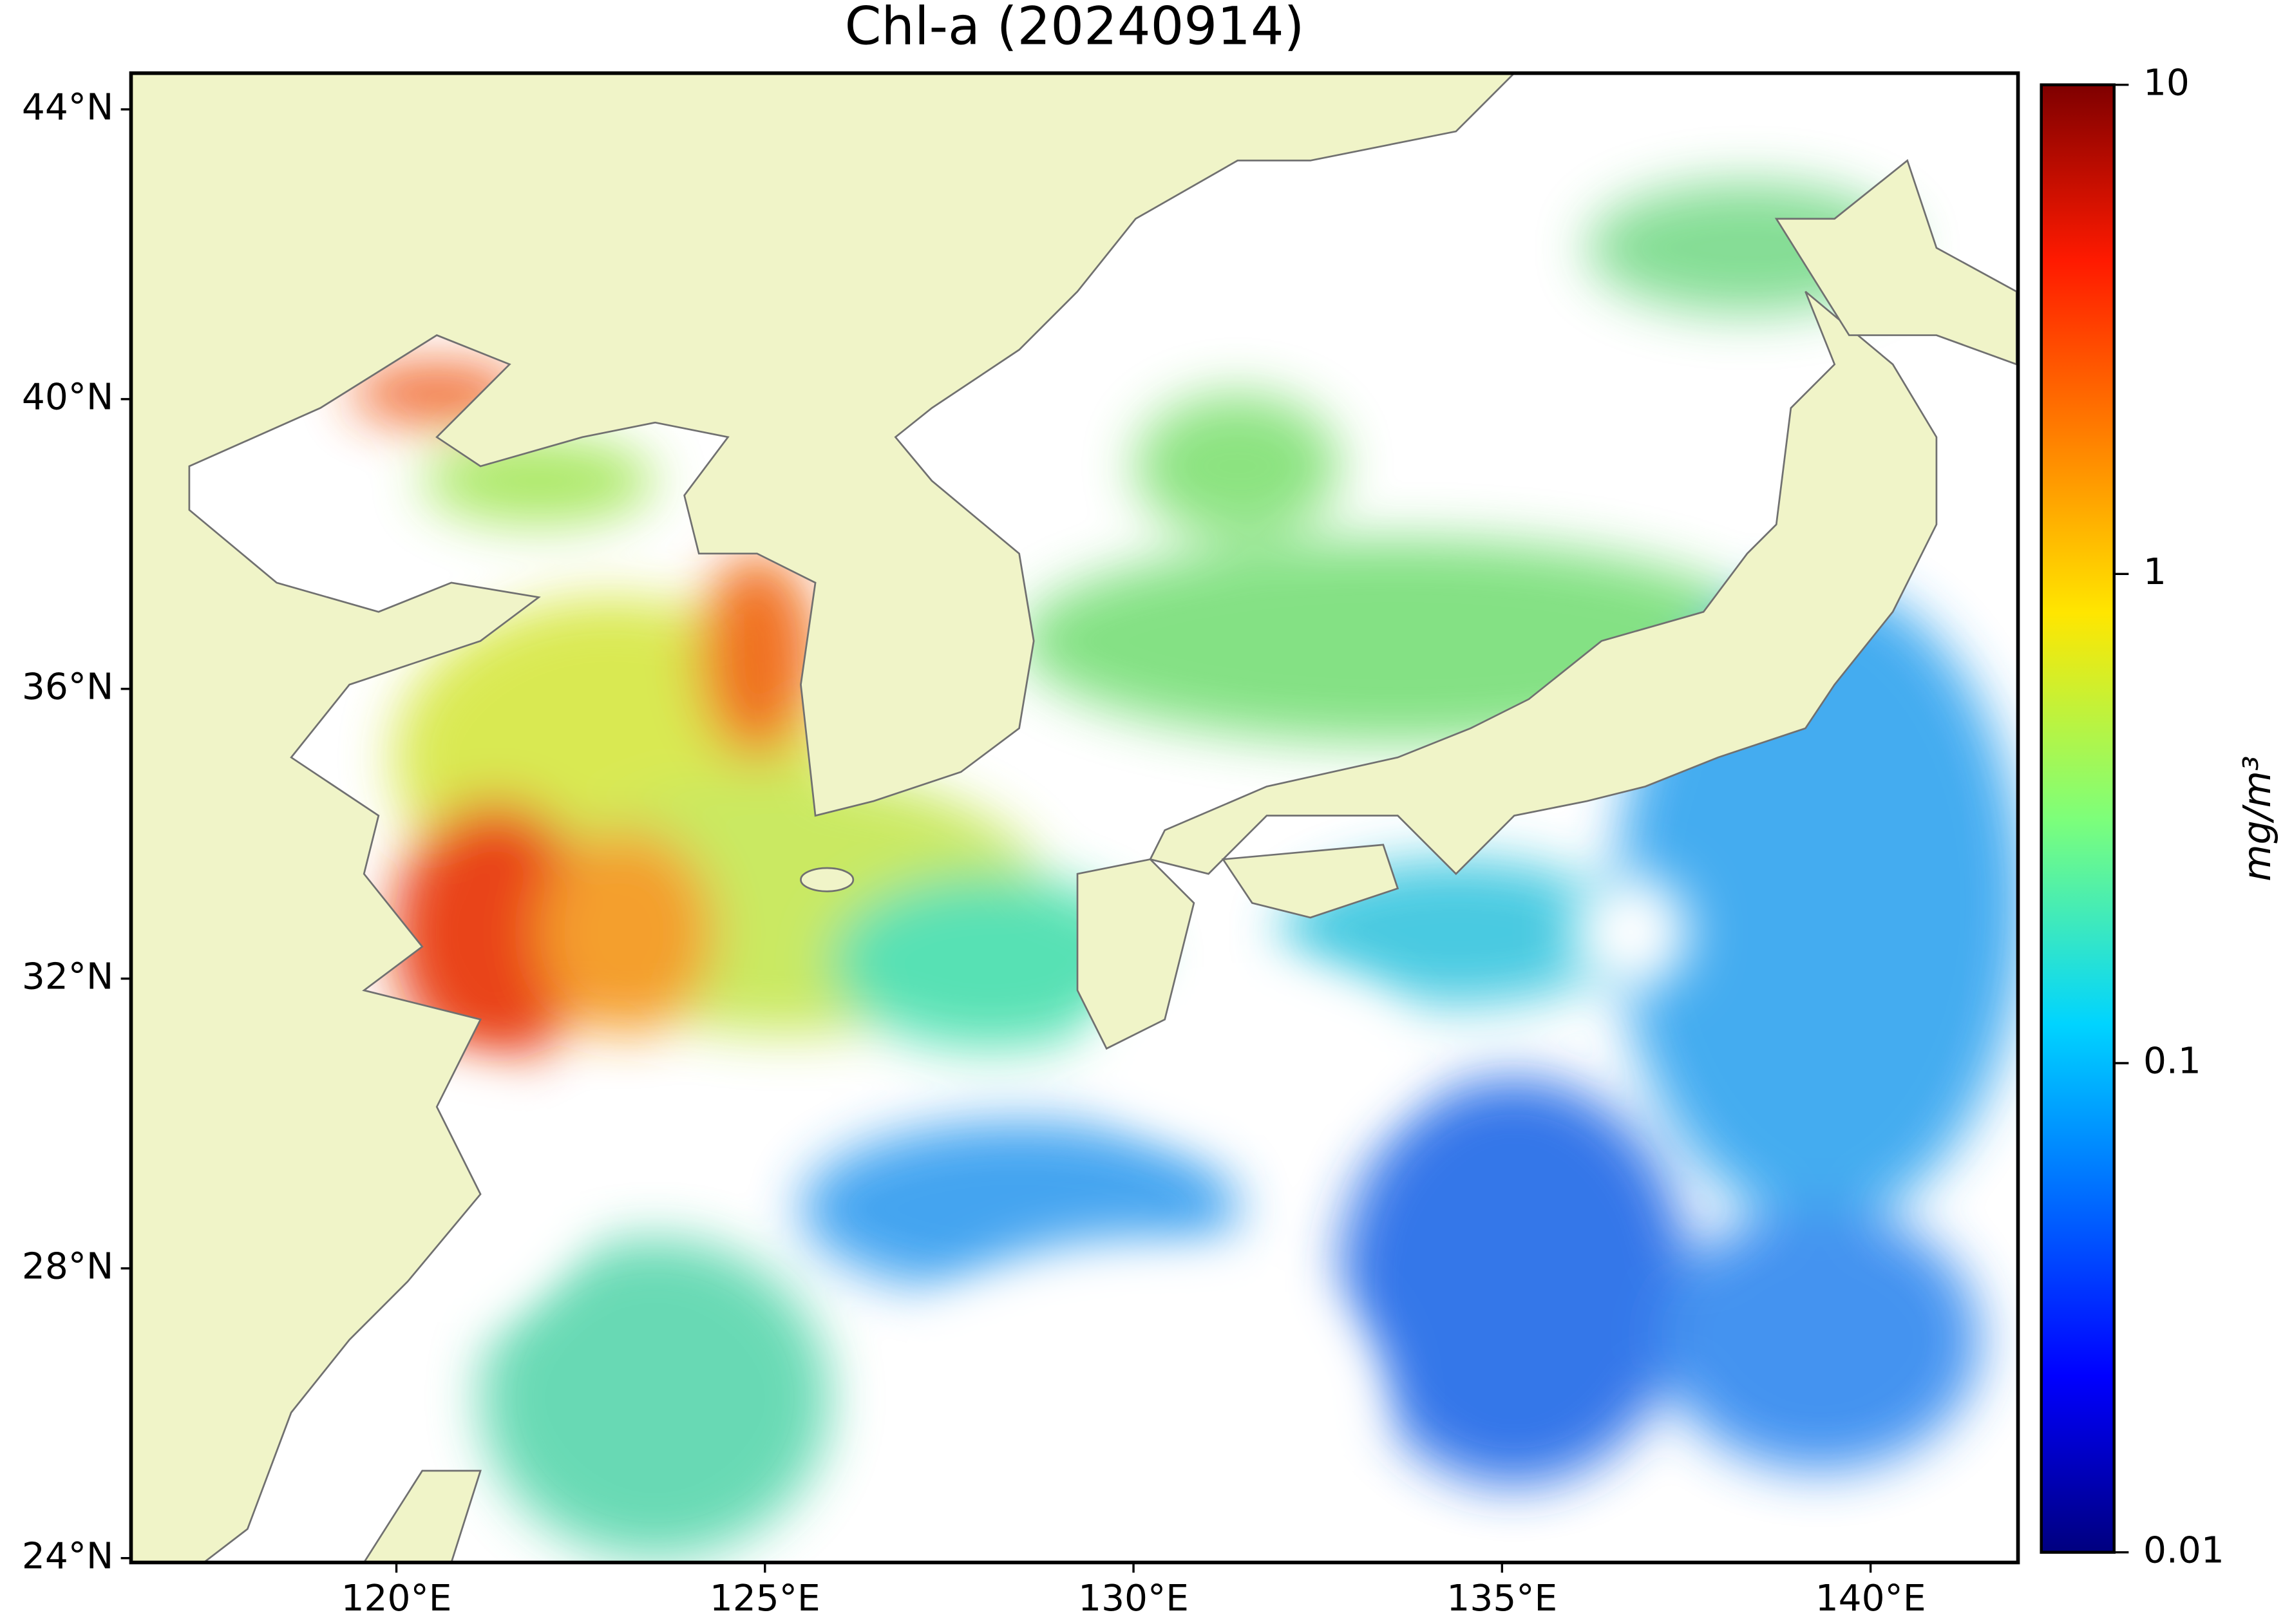 The image size is (2283, 1624). I want to click on y-tick-label: 36°N, so click(67, 687).